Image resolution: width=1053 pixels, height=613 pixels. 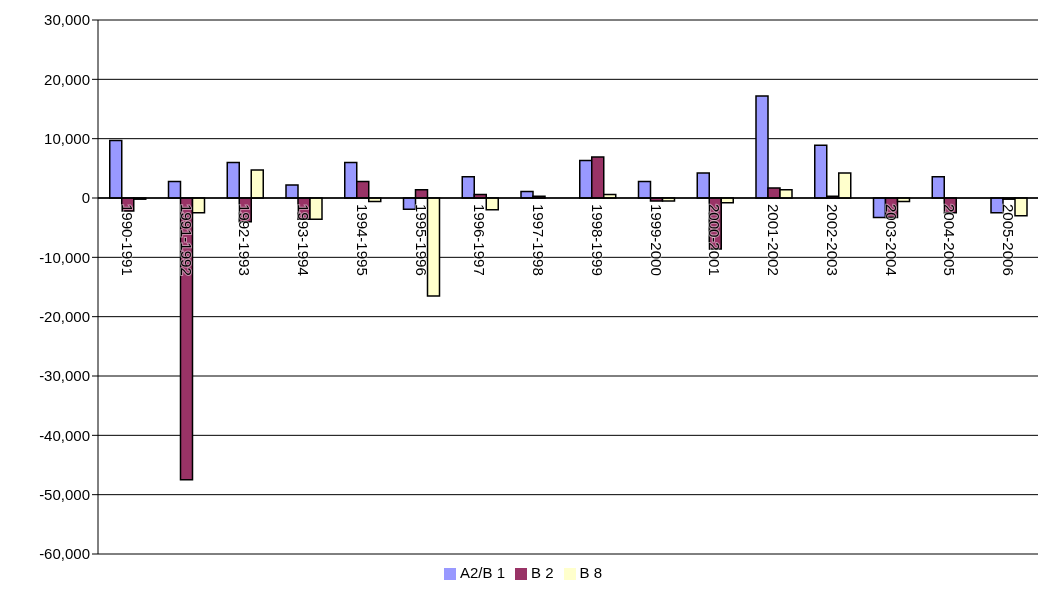 What do you see at coordinates (186, 240) in the screenshot?
I see `x-tick-label: 1991-1992` at bounding box center [186, 240].